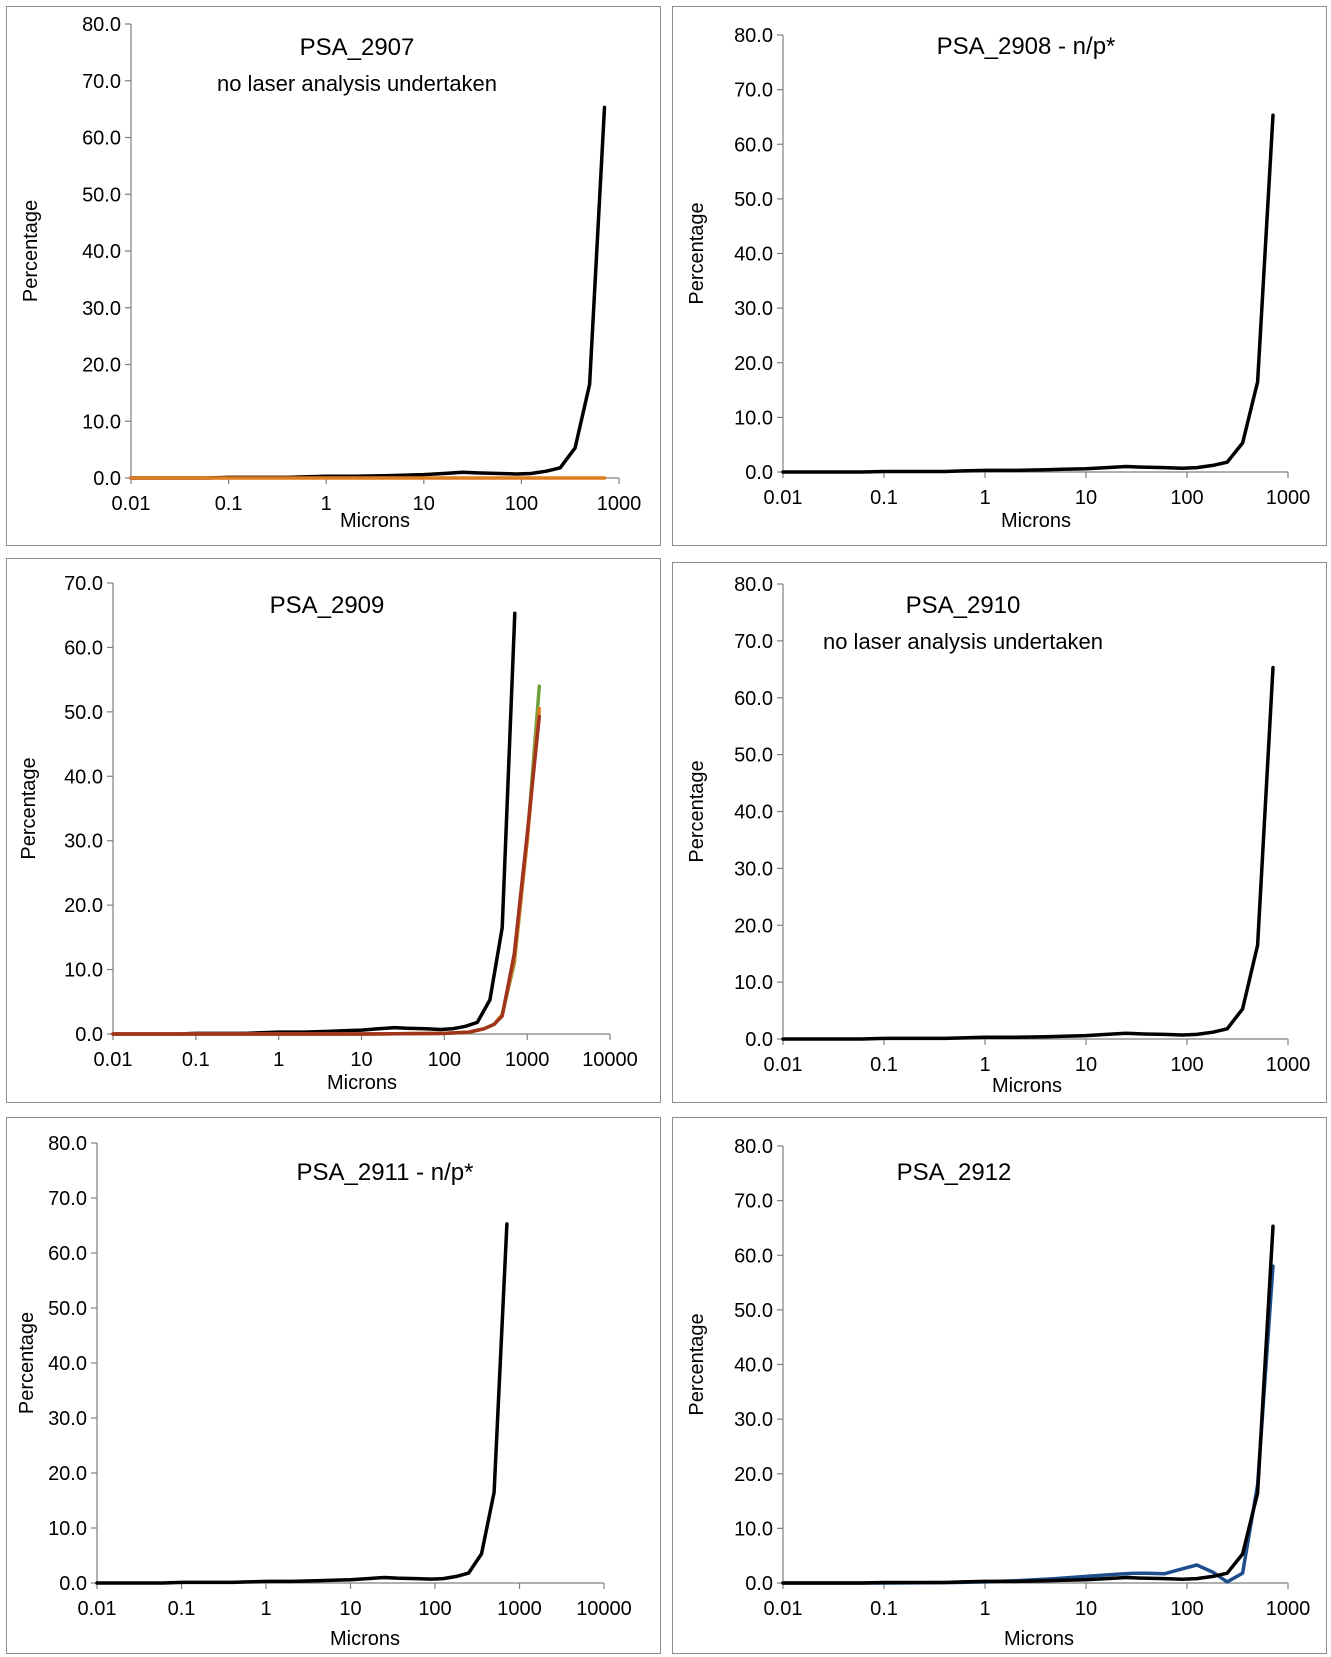 The image size is (1331, 1657). What do you see at coordinates (357, 47) in the screenshot?
I see `chart-title: PSA_2907` at bounding box center [357, 47].